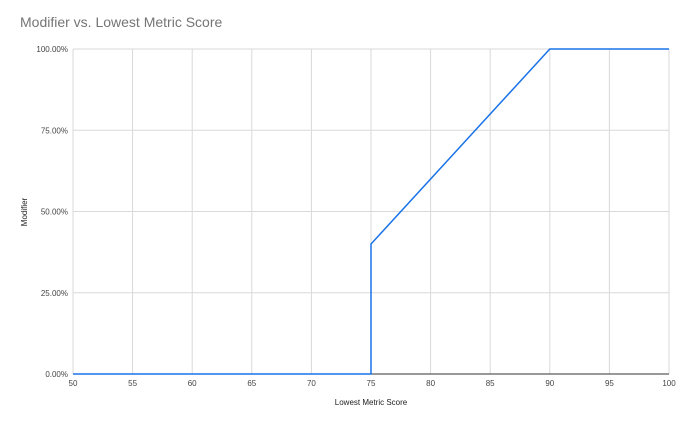 The image size is (690, 422). What do you see at coordinates (56, 374) in the screenshot?
I see `y-tick-label: 0.00%` at bounding box center [56, 374].